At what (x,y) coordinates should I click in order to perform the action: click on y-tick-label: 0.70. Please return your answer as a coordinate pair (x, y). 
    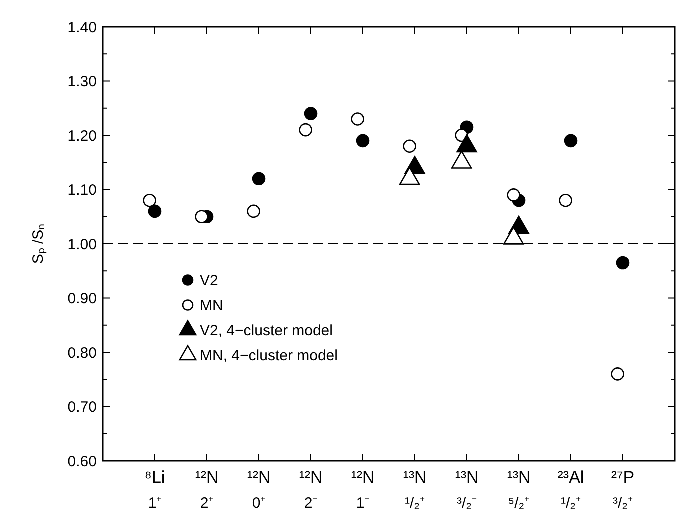
    Looking at the image, I should click on (82, 407).